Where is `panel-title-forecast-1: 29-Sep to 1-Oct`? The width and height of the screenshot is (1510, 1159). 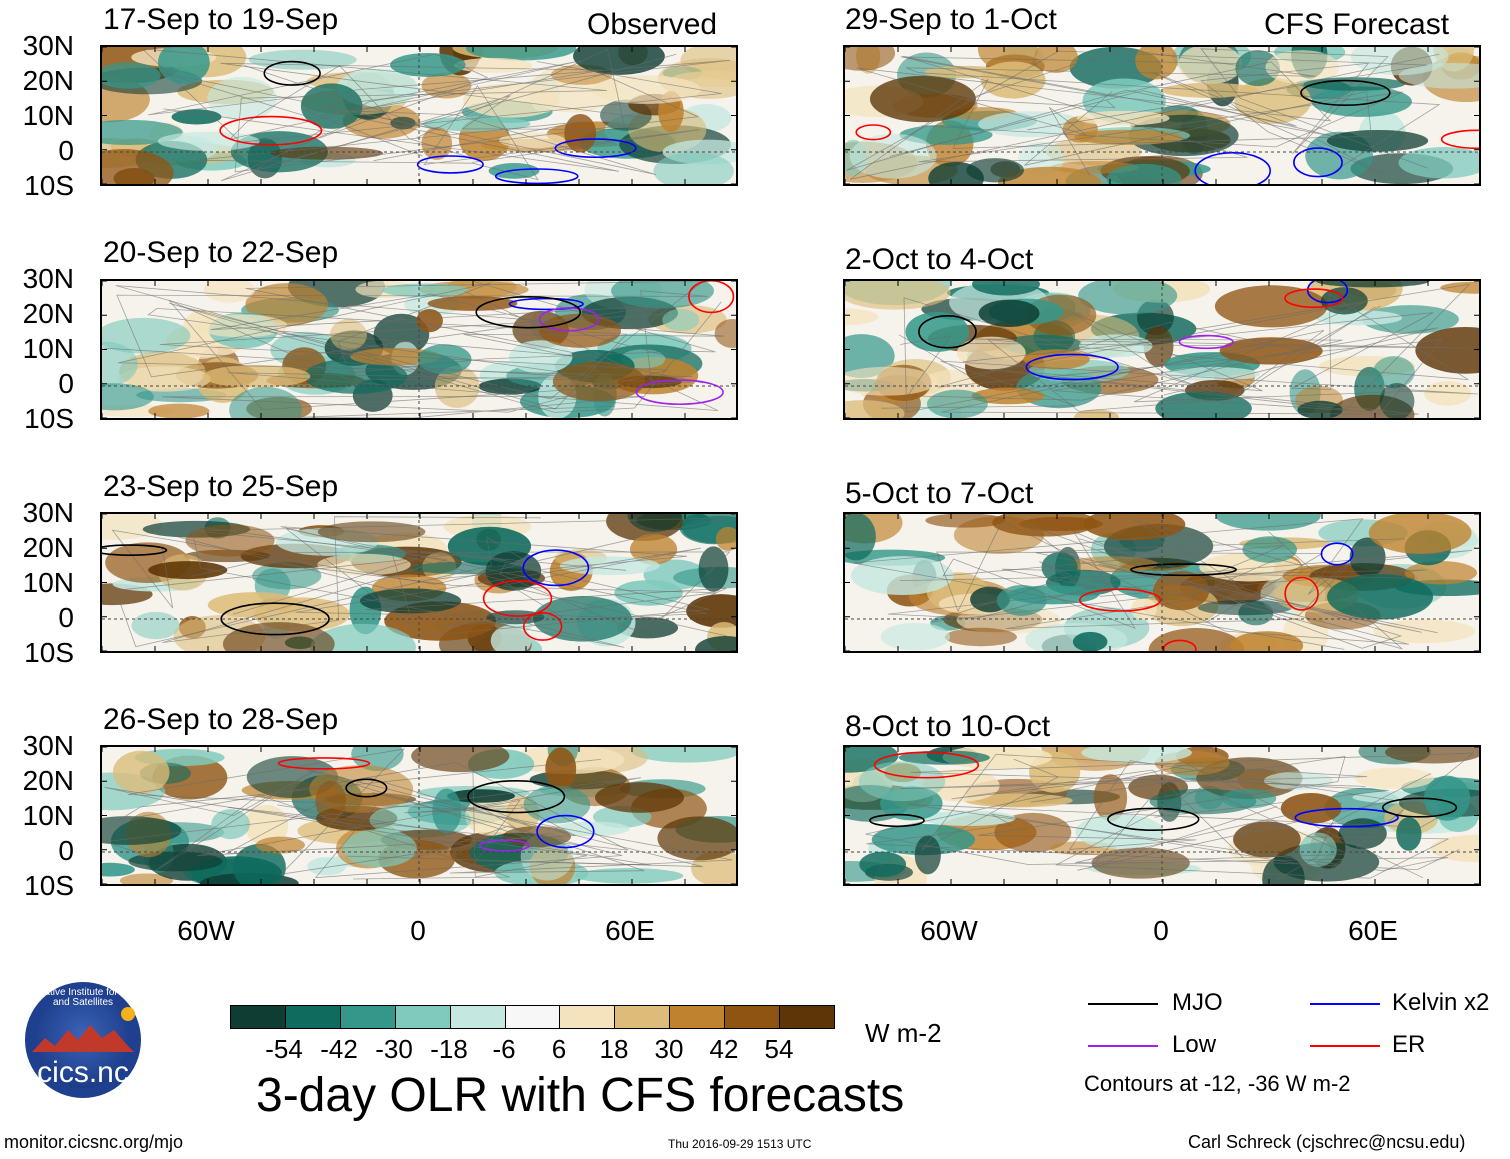 panel-title-forecast-1: 29-Sep to 1-Oct is located at coordinates (951, 19).